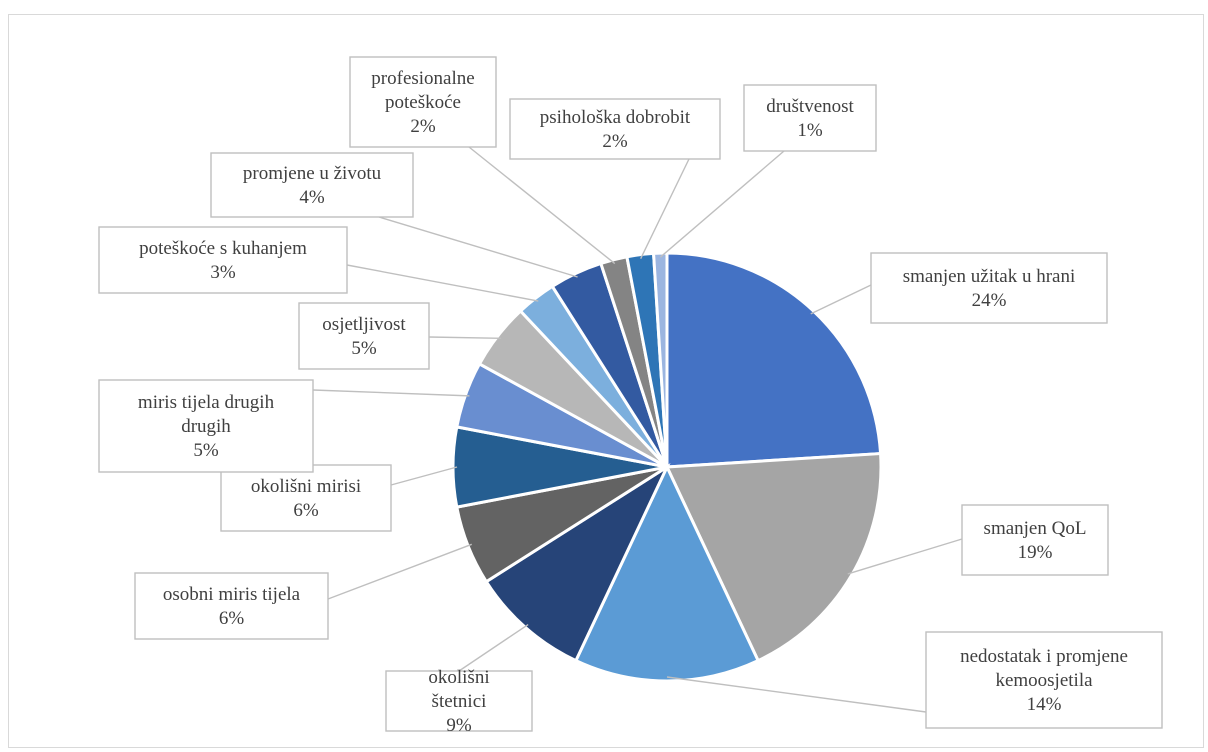 This screenshot has height=752, width=1208. I want to click on data-label: poteškoće s kuhanjem 3%, so click(223, 260).